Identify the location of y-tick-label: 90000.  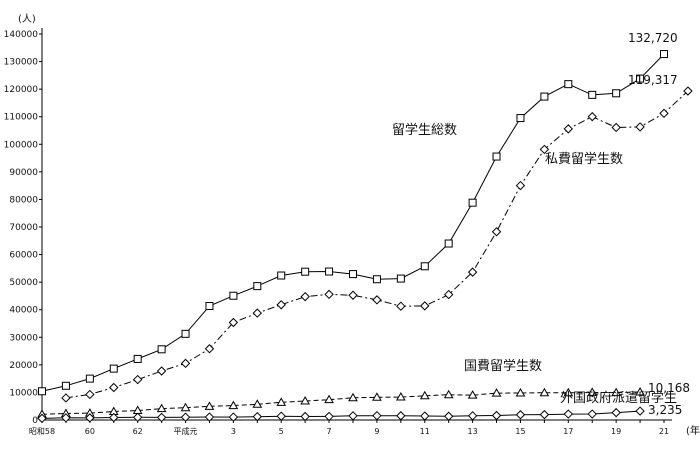
(23, 173).